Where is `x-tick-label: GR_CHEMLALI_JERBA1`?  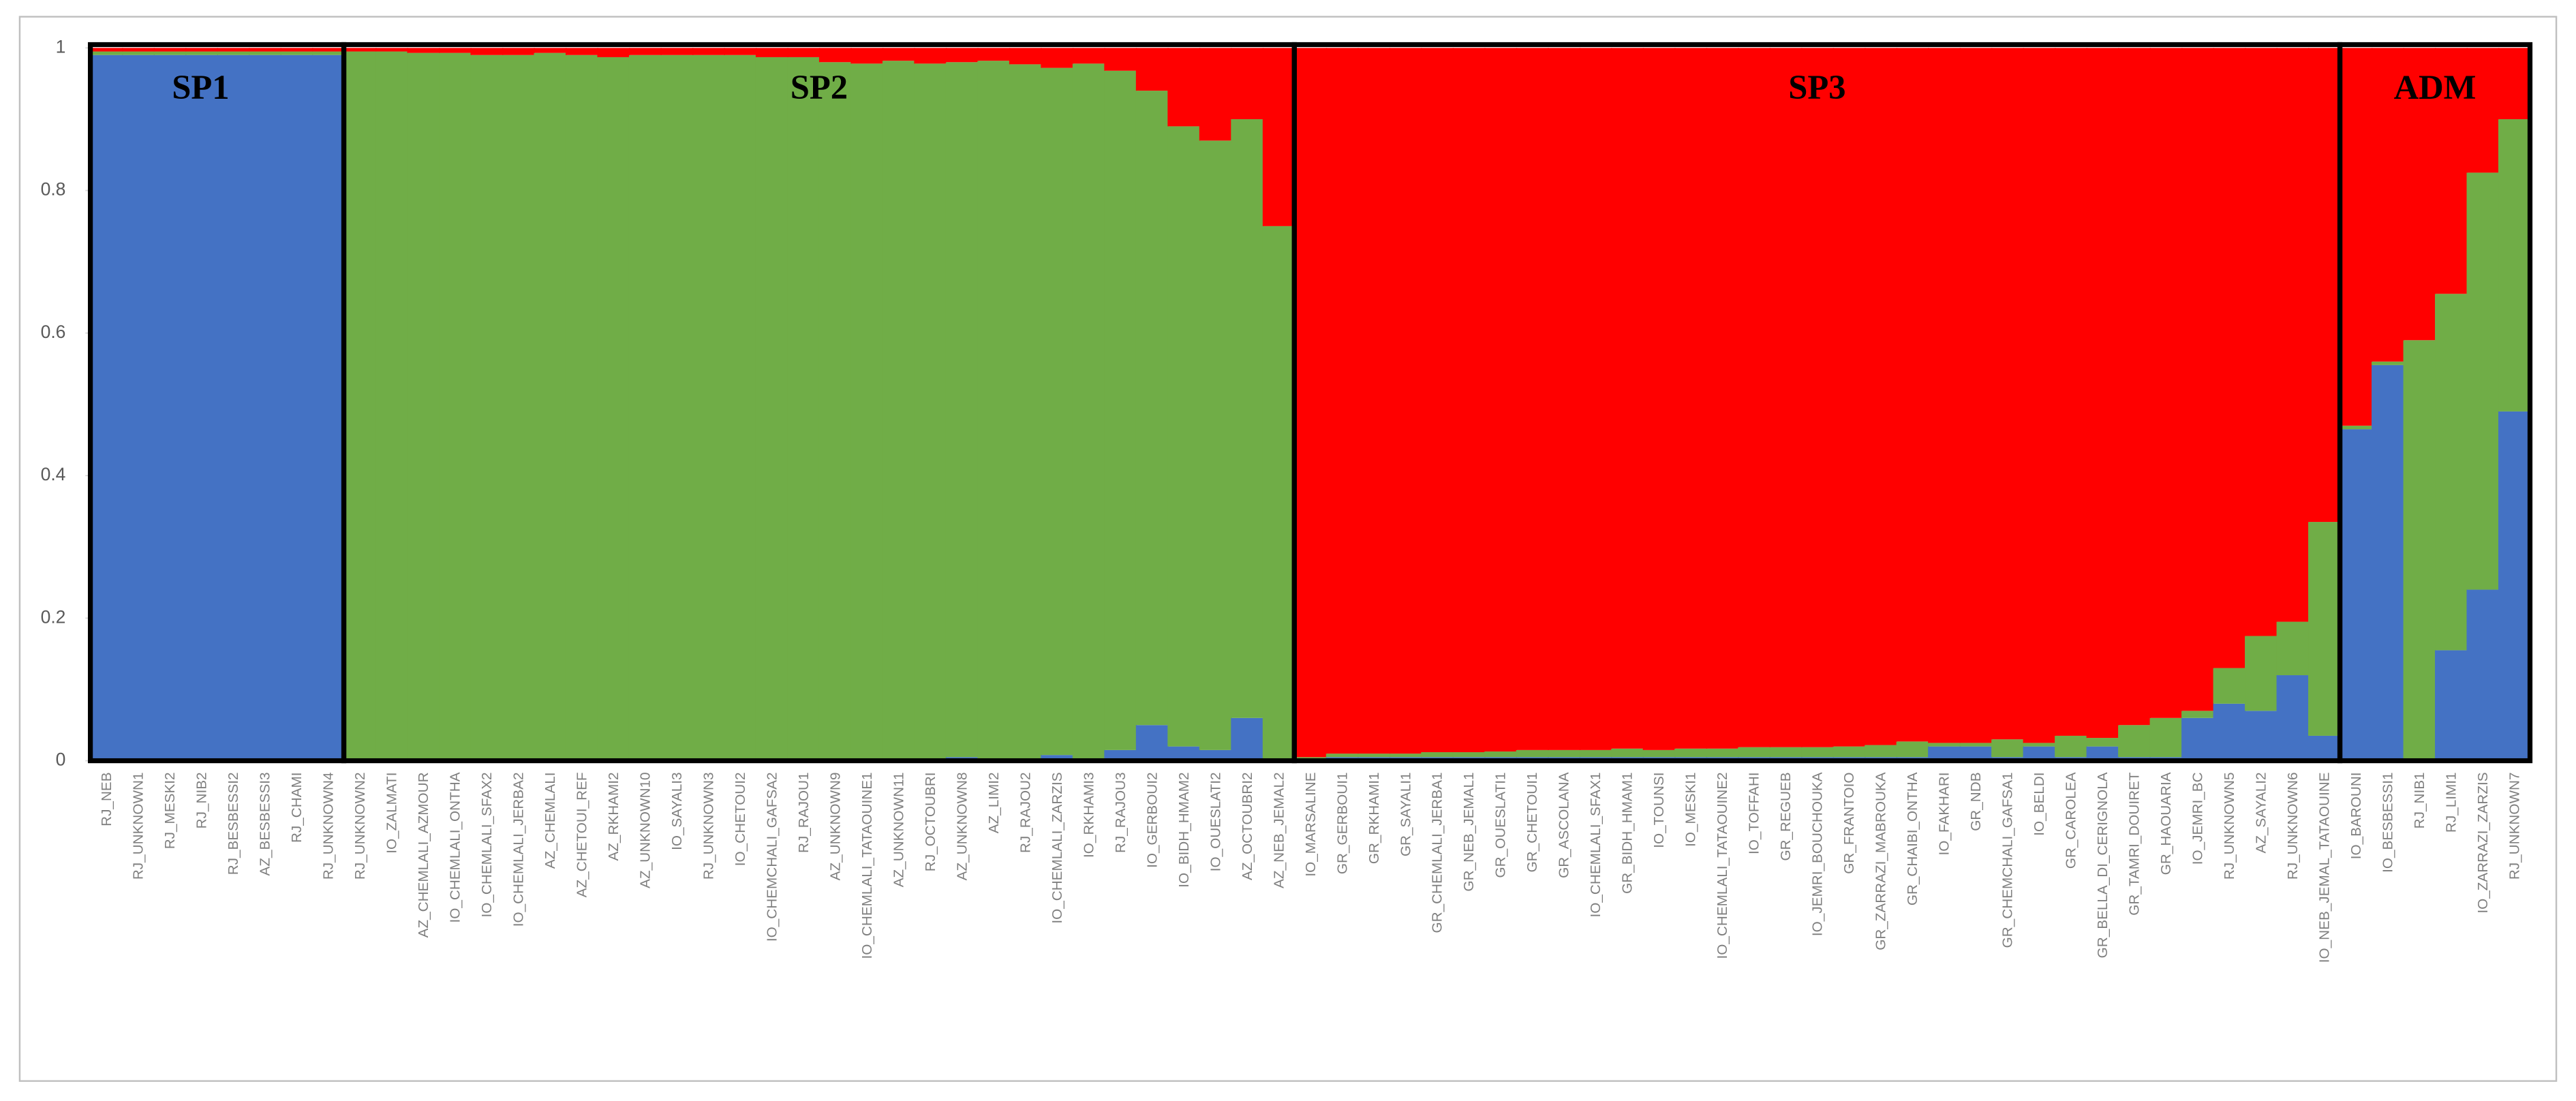 x-tick-label: GR_CHEMLALI_JERBA1 is located at coordinates (1437, 852).